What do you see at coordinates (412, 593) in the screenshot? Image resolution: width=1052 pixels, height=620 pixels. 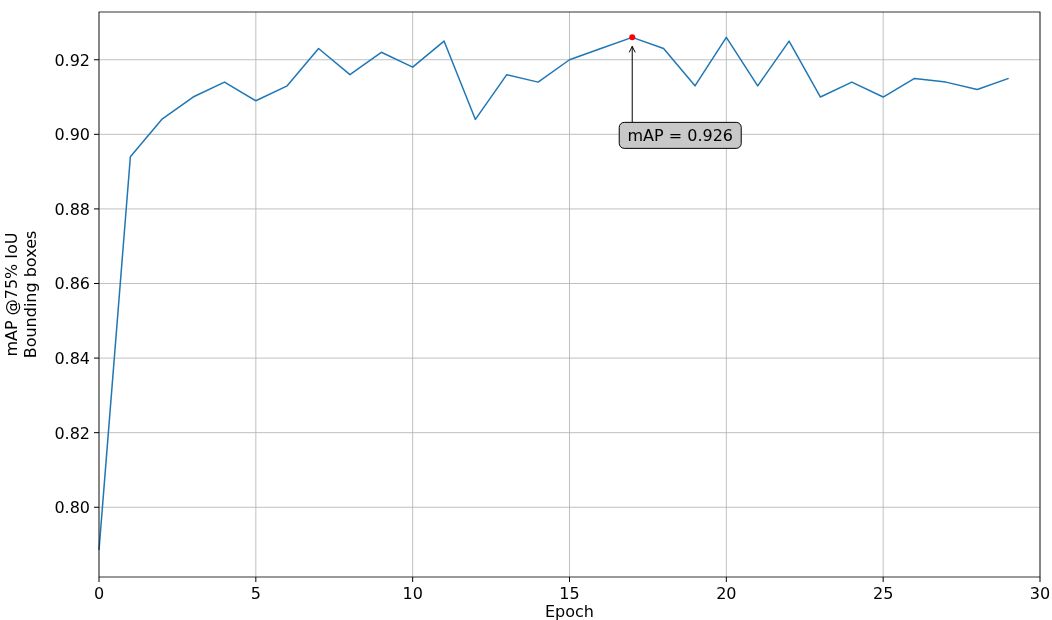 I see `x-tick-label: 10` at bounding box center [412, 593].